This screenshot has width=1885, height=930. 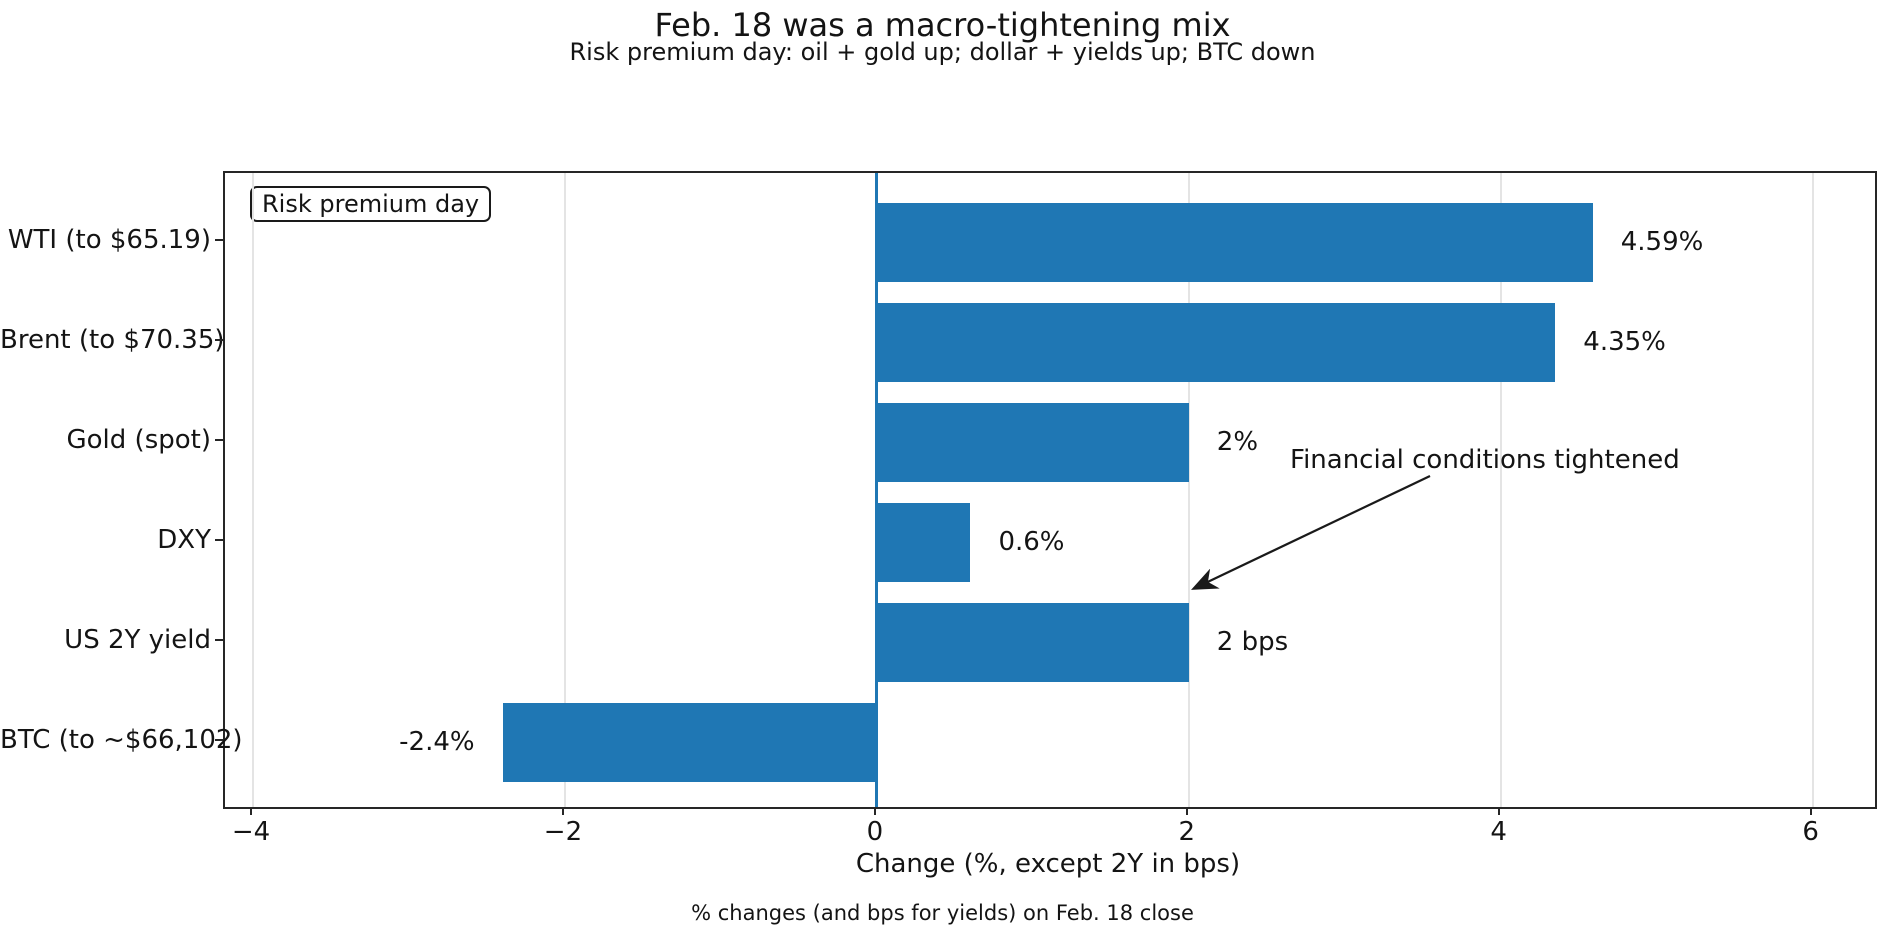 I want to click on chart-title: Feb. 18 was a macro-tightening mix, so click(x=942, y=25).